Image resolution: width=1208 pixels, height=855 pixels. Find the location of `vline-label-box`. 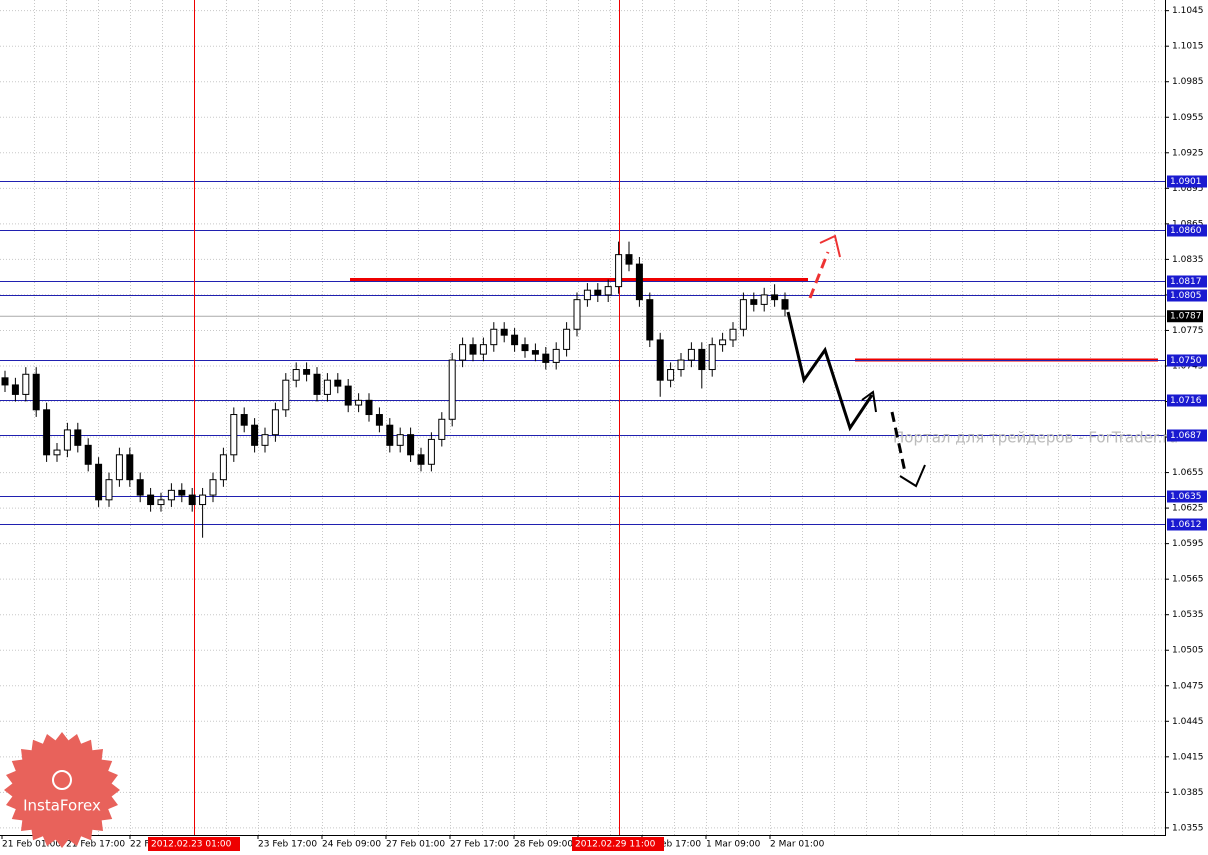

vline-label-box is located at coordinates (194, 844).